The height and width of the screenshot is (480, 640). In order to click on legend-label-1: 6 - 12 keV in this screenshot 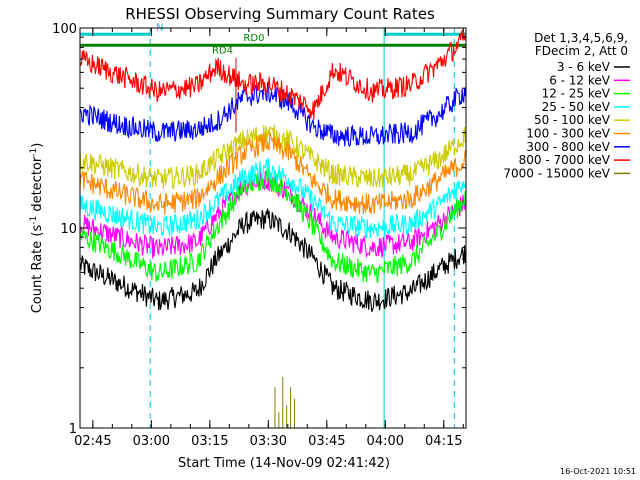, I will do `click(580, 80)`.